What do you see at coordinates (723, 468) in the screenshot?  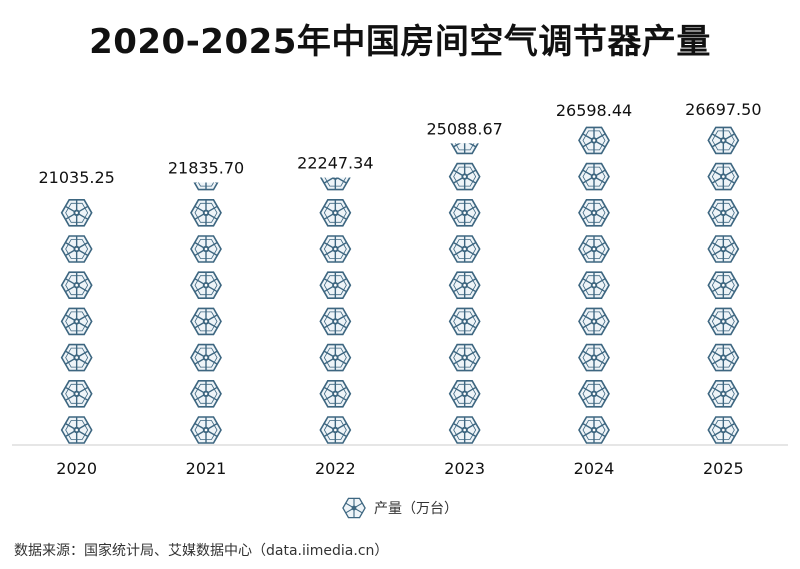 I see `x-tick-label-2025: 2025` at bounding box center [723, 468].